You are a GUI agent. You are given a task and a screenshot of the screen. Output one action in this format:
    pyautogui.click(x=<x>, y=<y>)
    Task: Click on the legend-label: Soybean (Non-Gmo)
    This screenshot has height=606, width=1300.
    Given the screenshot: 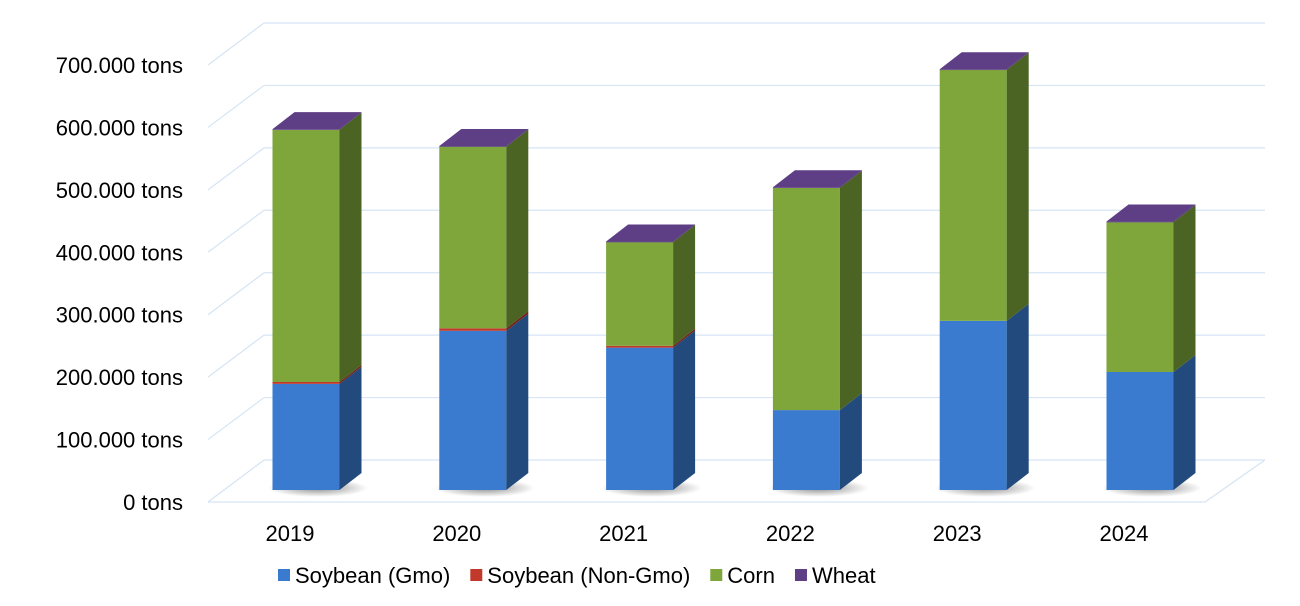 What is the action you would take?
    pyautogui.click(x=588, y=575)
    